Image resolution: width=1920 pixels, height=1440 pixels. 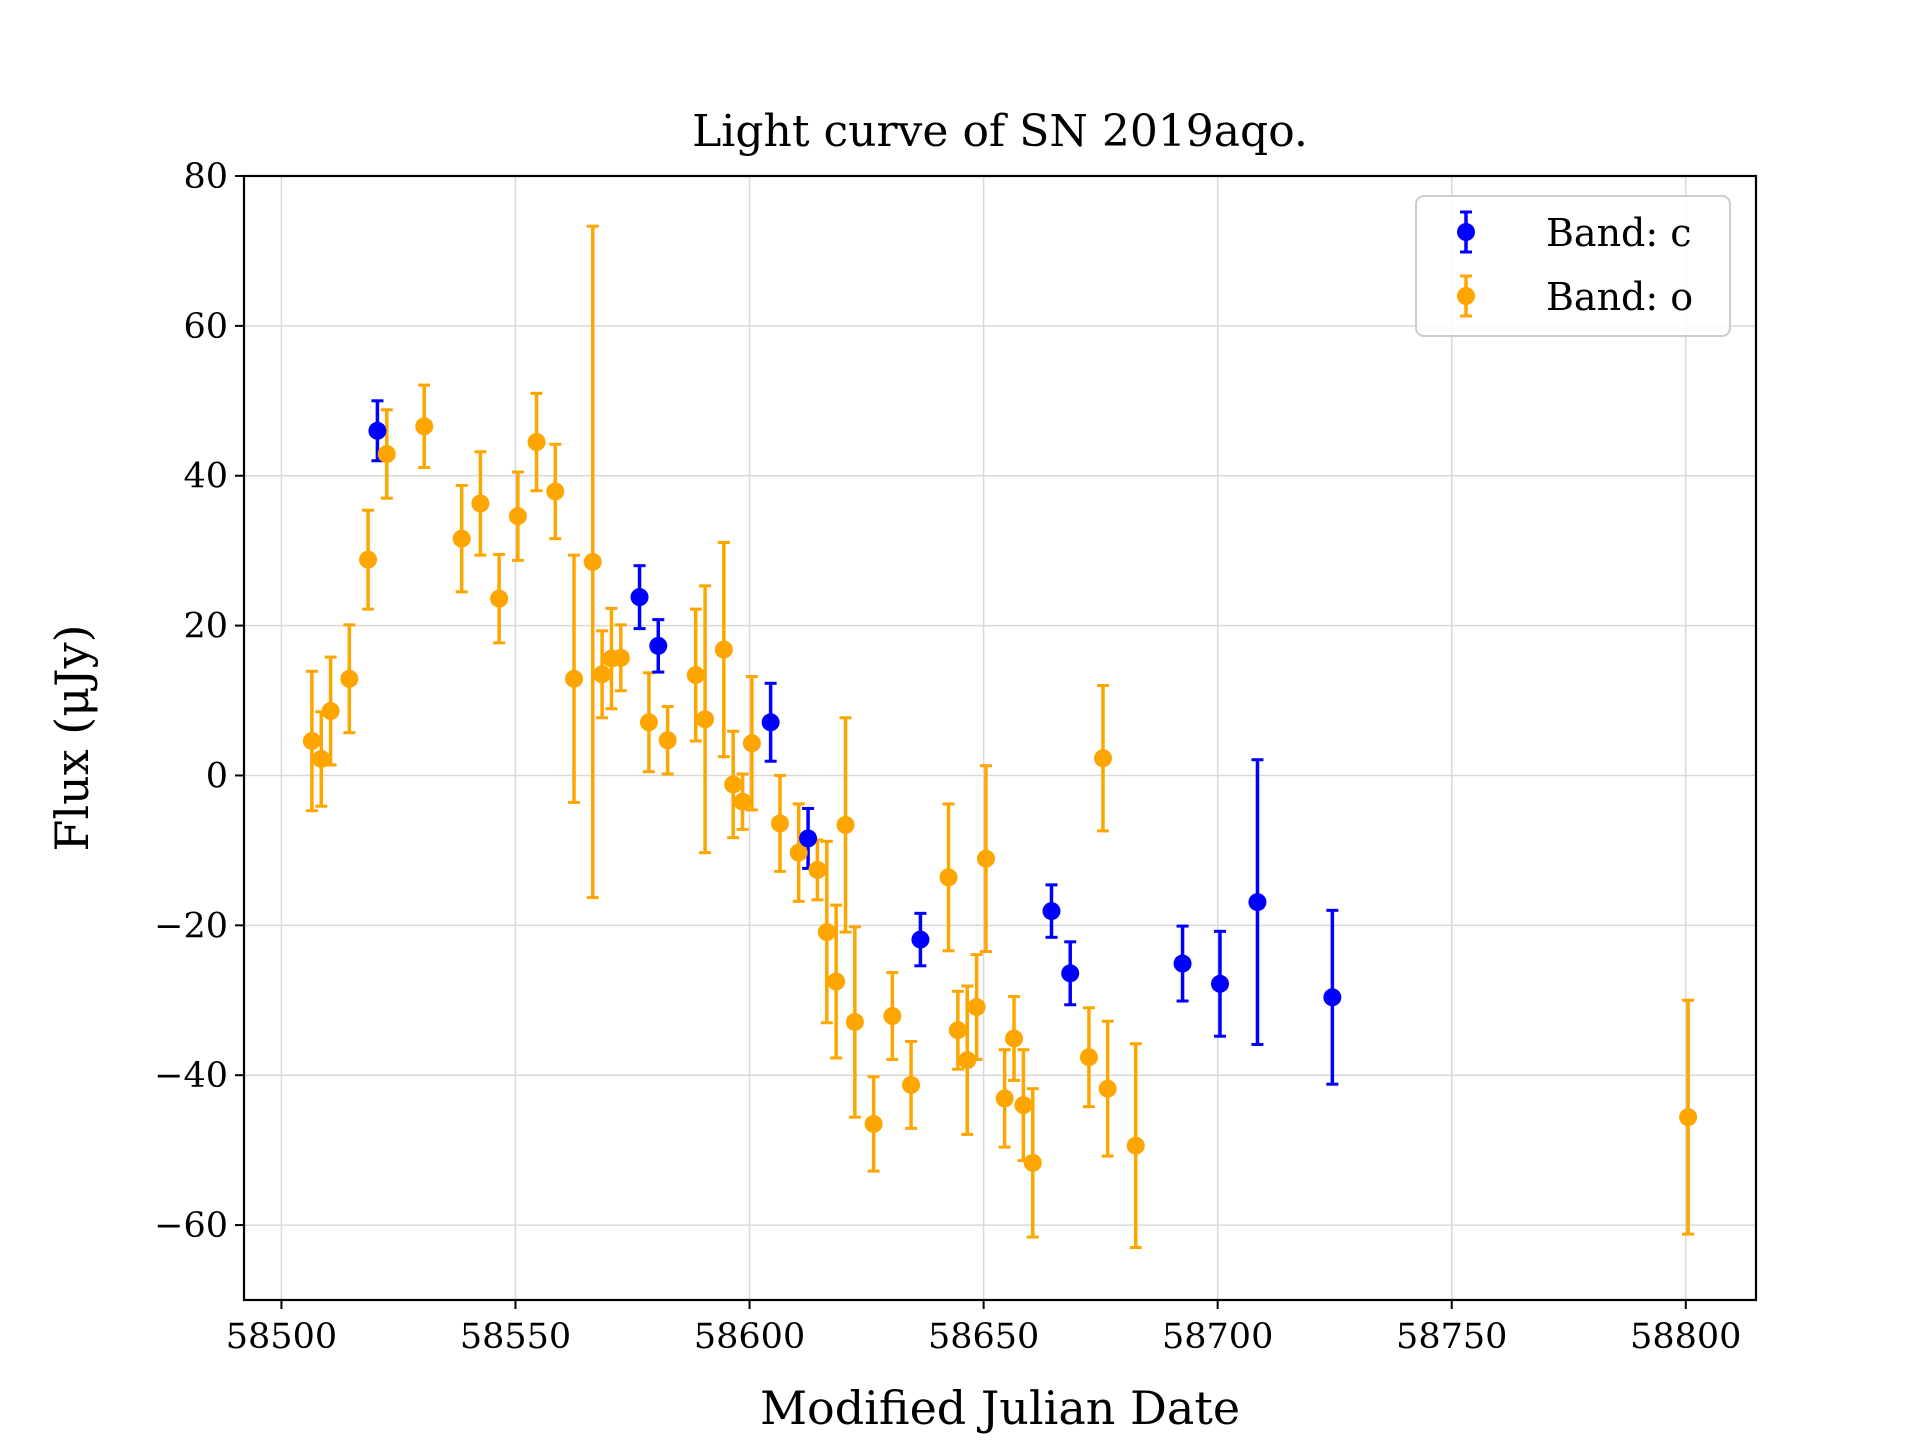 What do you see at coordinates (191, 1226) in the screenshot?
I see `y-tick-label: −60` at bounding box center [191, 1226].